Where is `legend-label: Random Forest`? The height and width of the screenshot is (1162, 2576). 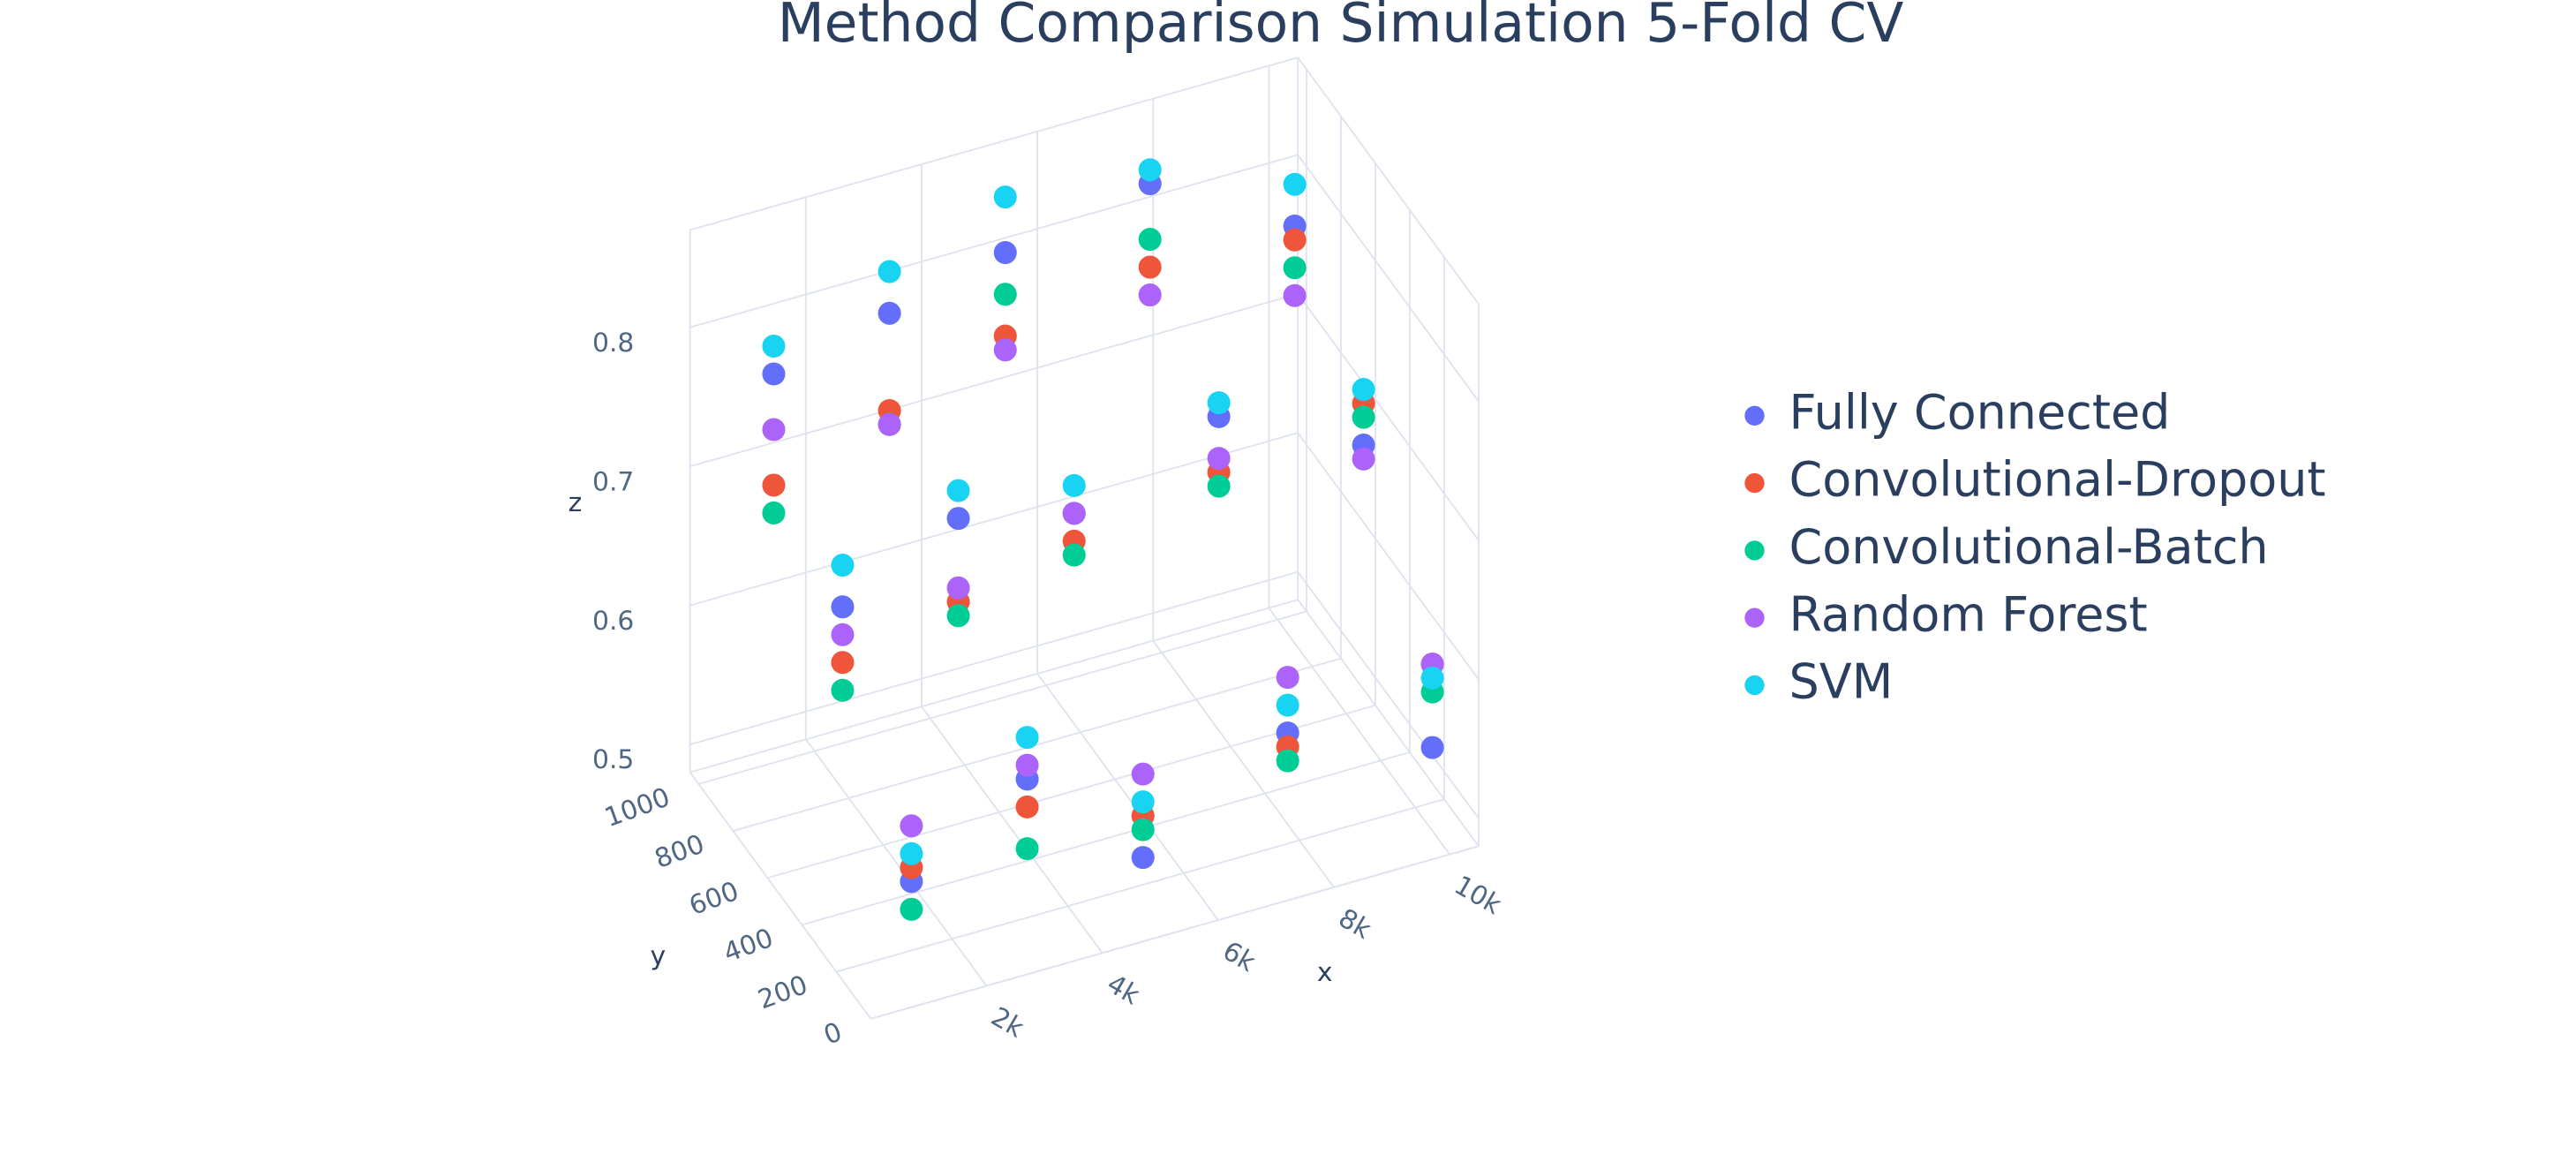
legend-label: Random Forest is located at coordinates (1969, 614).